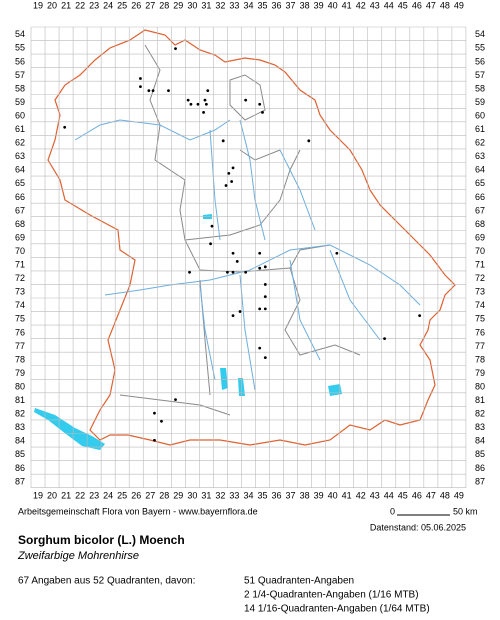  I want to click on column-label: 39, so click(319, 495).